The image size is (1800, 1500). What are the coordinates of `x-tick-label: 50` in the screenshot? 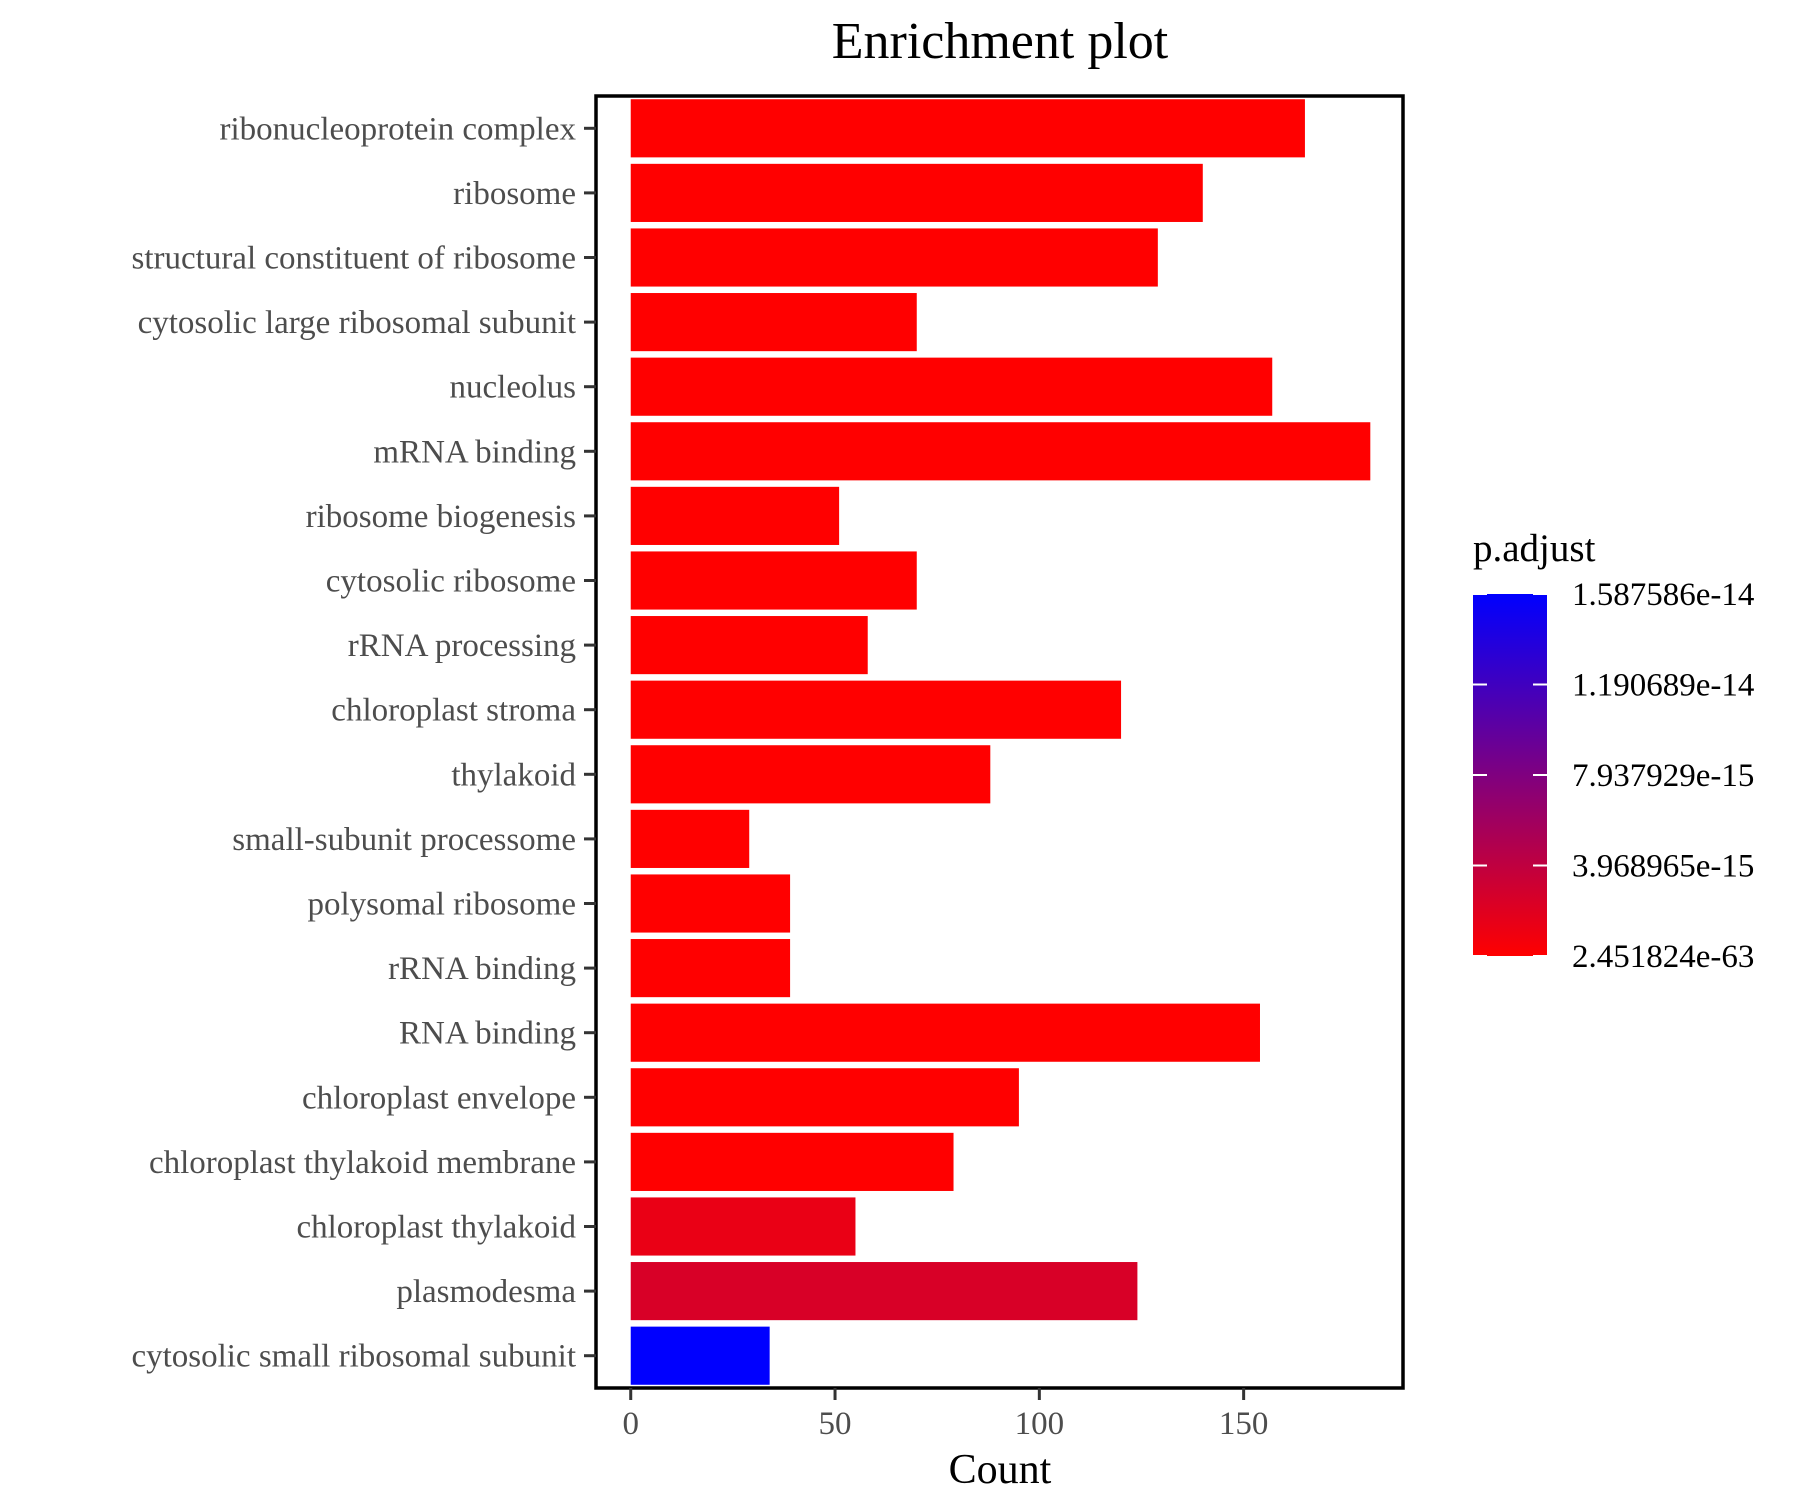 It's located at (835, 1424).